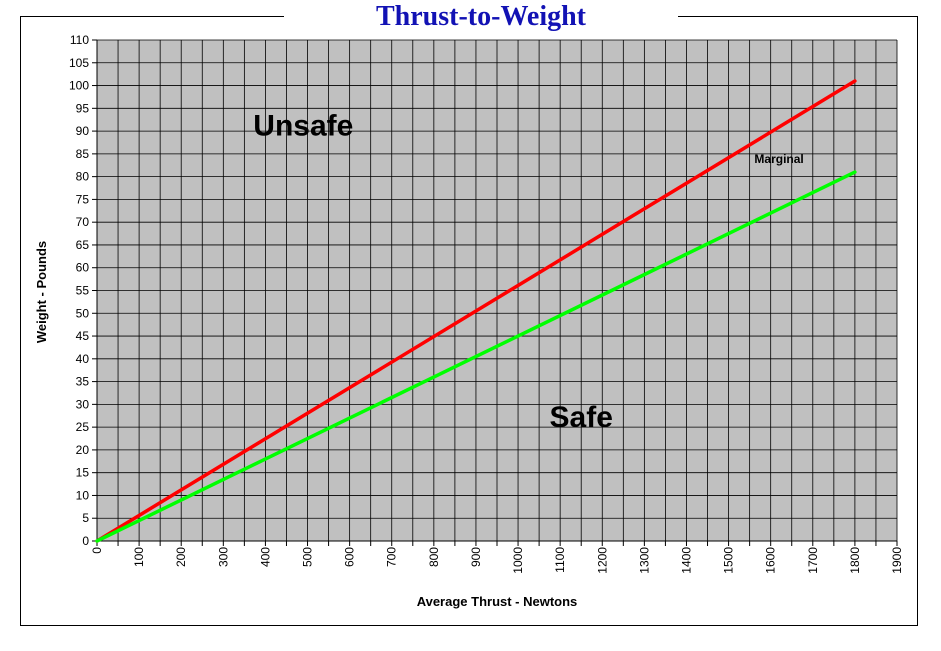  Describe the element at coordinates (392, 557) in the screenshot. I see `x-tick-label: 700` at that location.